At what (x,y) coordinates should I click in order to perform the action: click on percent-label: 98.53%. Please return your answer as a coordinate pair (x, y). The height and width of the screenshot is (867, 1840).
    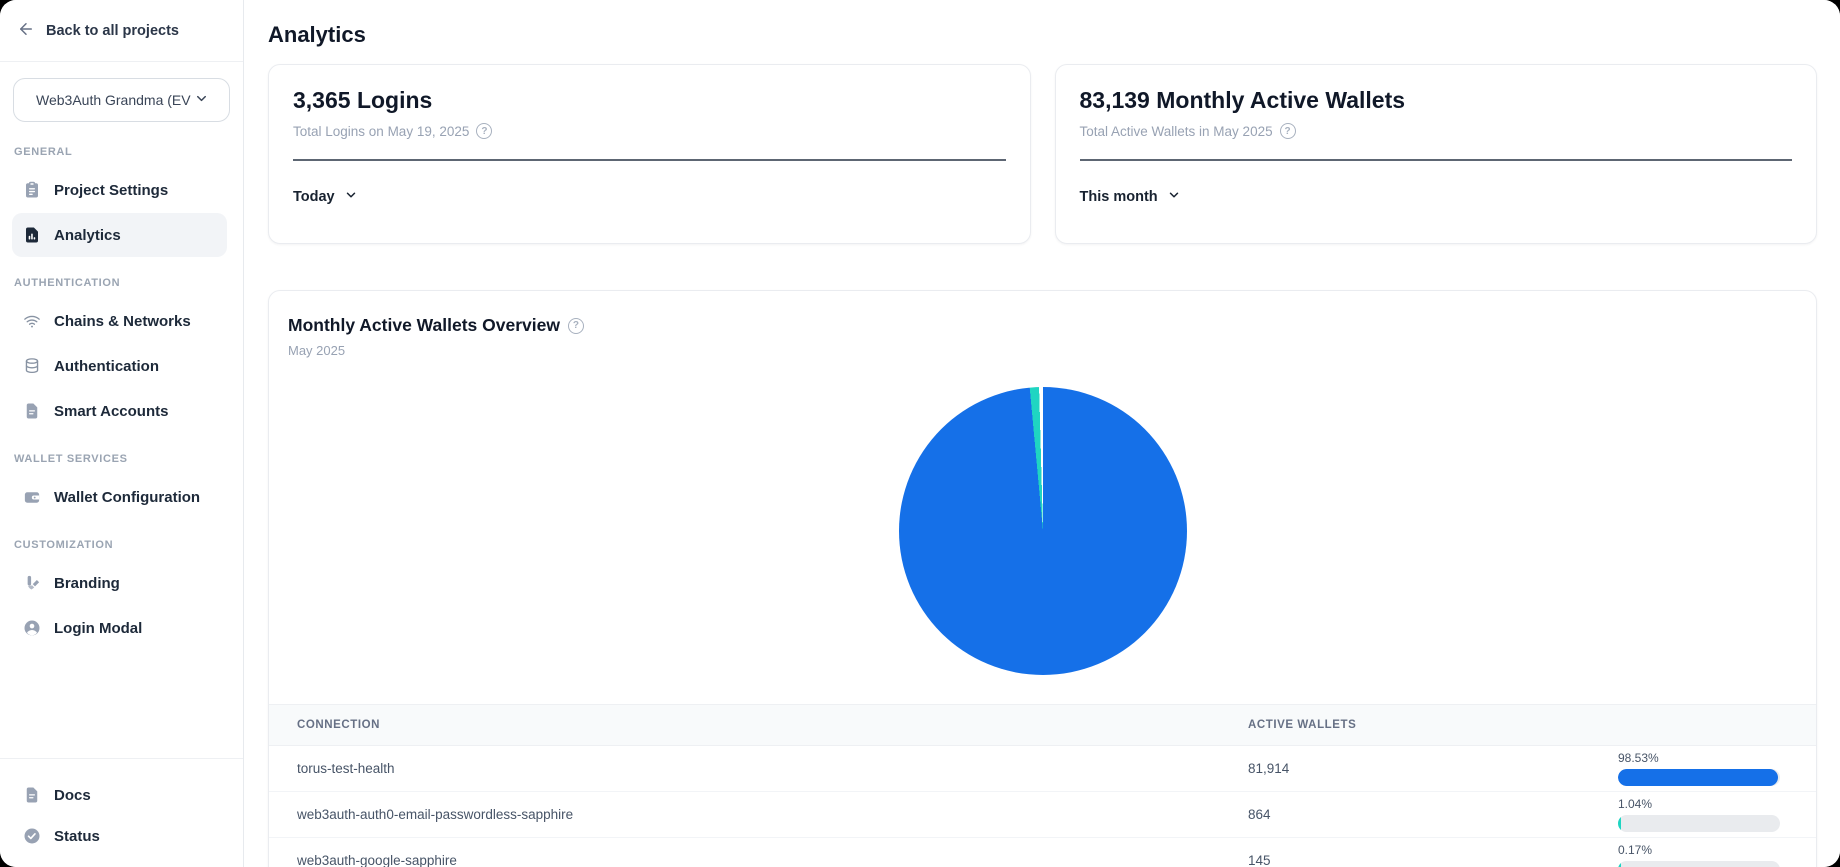
    Looking at the image, I should click on (1638, 758).